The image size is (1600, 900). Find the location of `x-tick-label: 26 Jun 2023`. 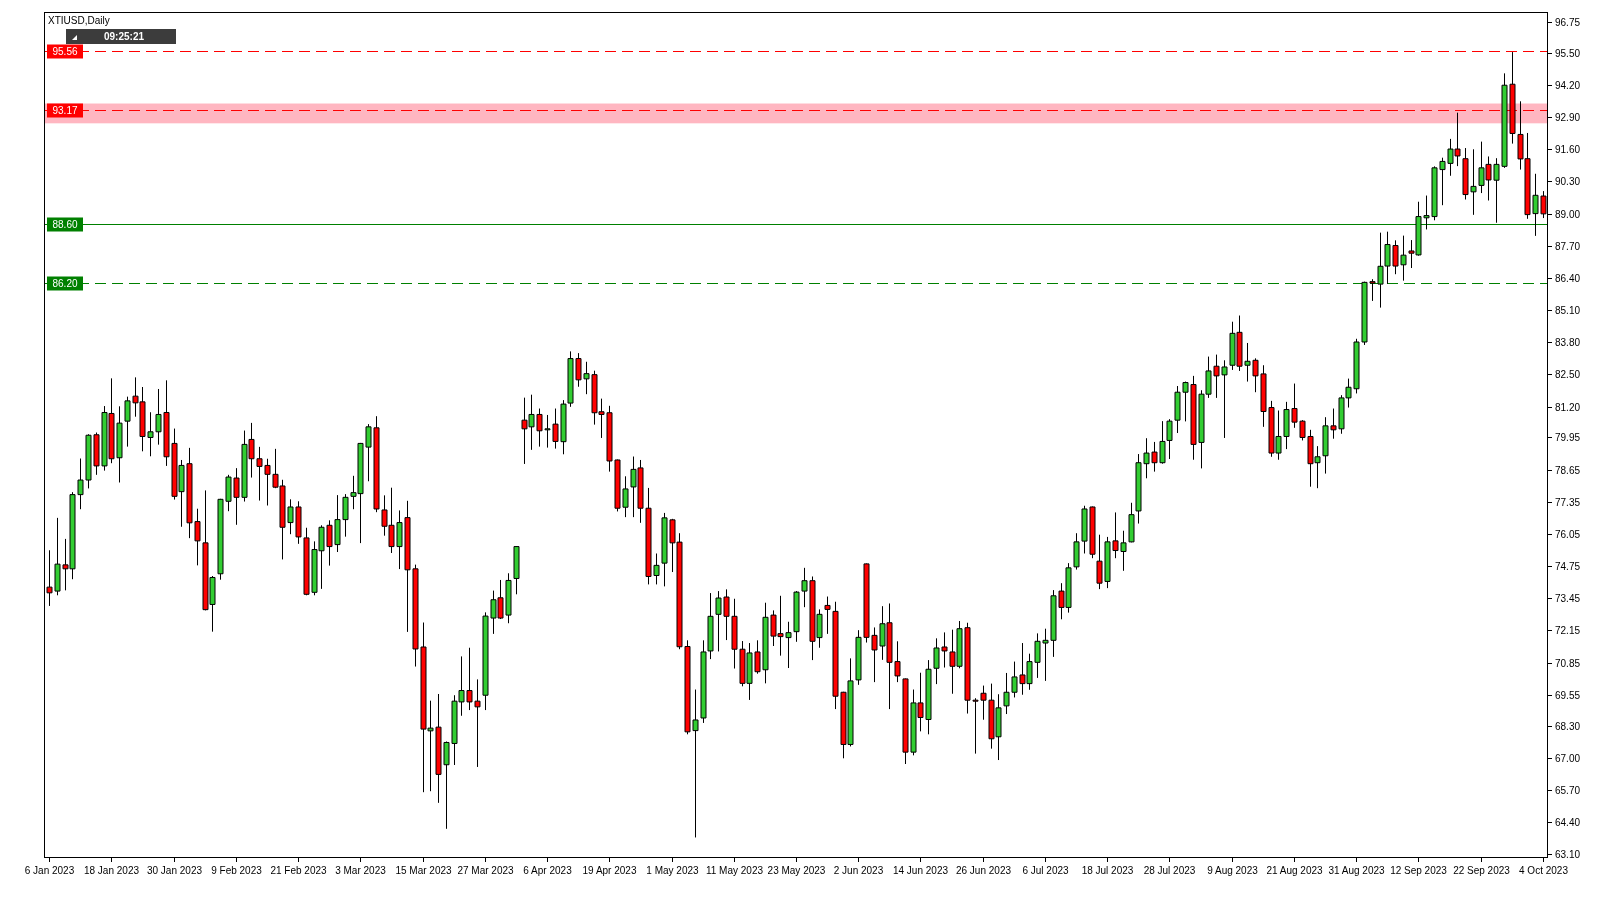

x-tick-label: 26 Jun 2023 is located at coordinates (983, 870).